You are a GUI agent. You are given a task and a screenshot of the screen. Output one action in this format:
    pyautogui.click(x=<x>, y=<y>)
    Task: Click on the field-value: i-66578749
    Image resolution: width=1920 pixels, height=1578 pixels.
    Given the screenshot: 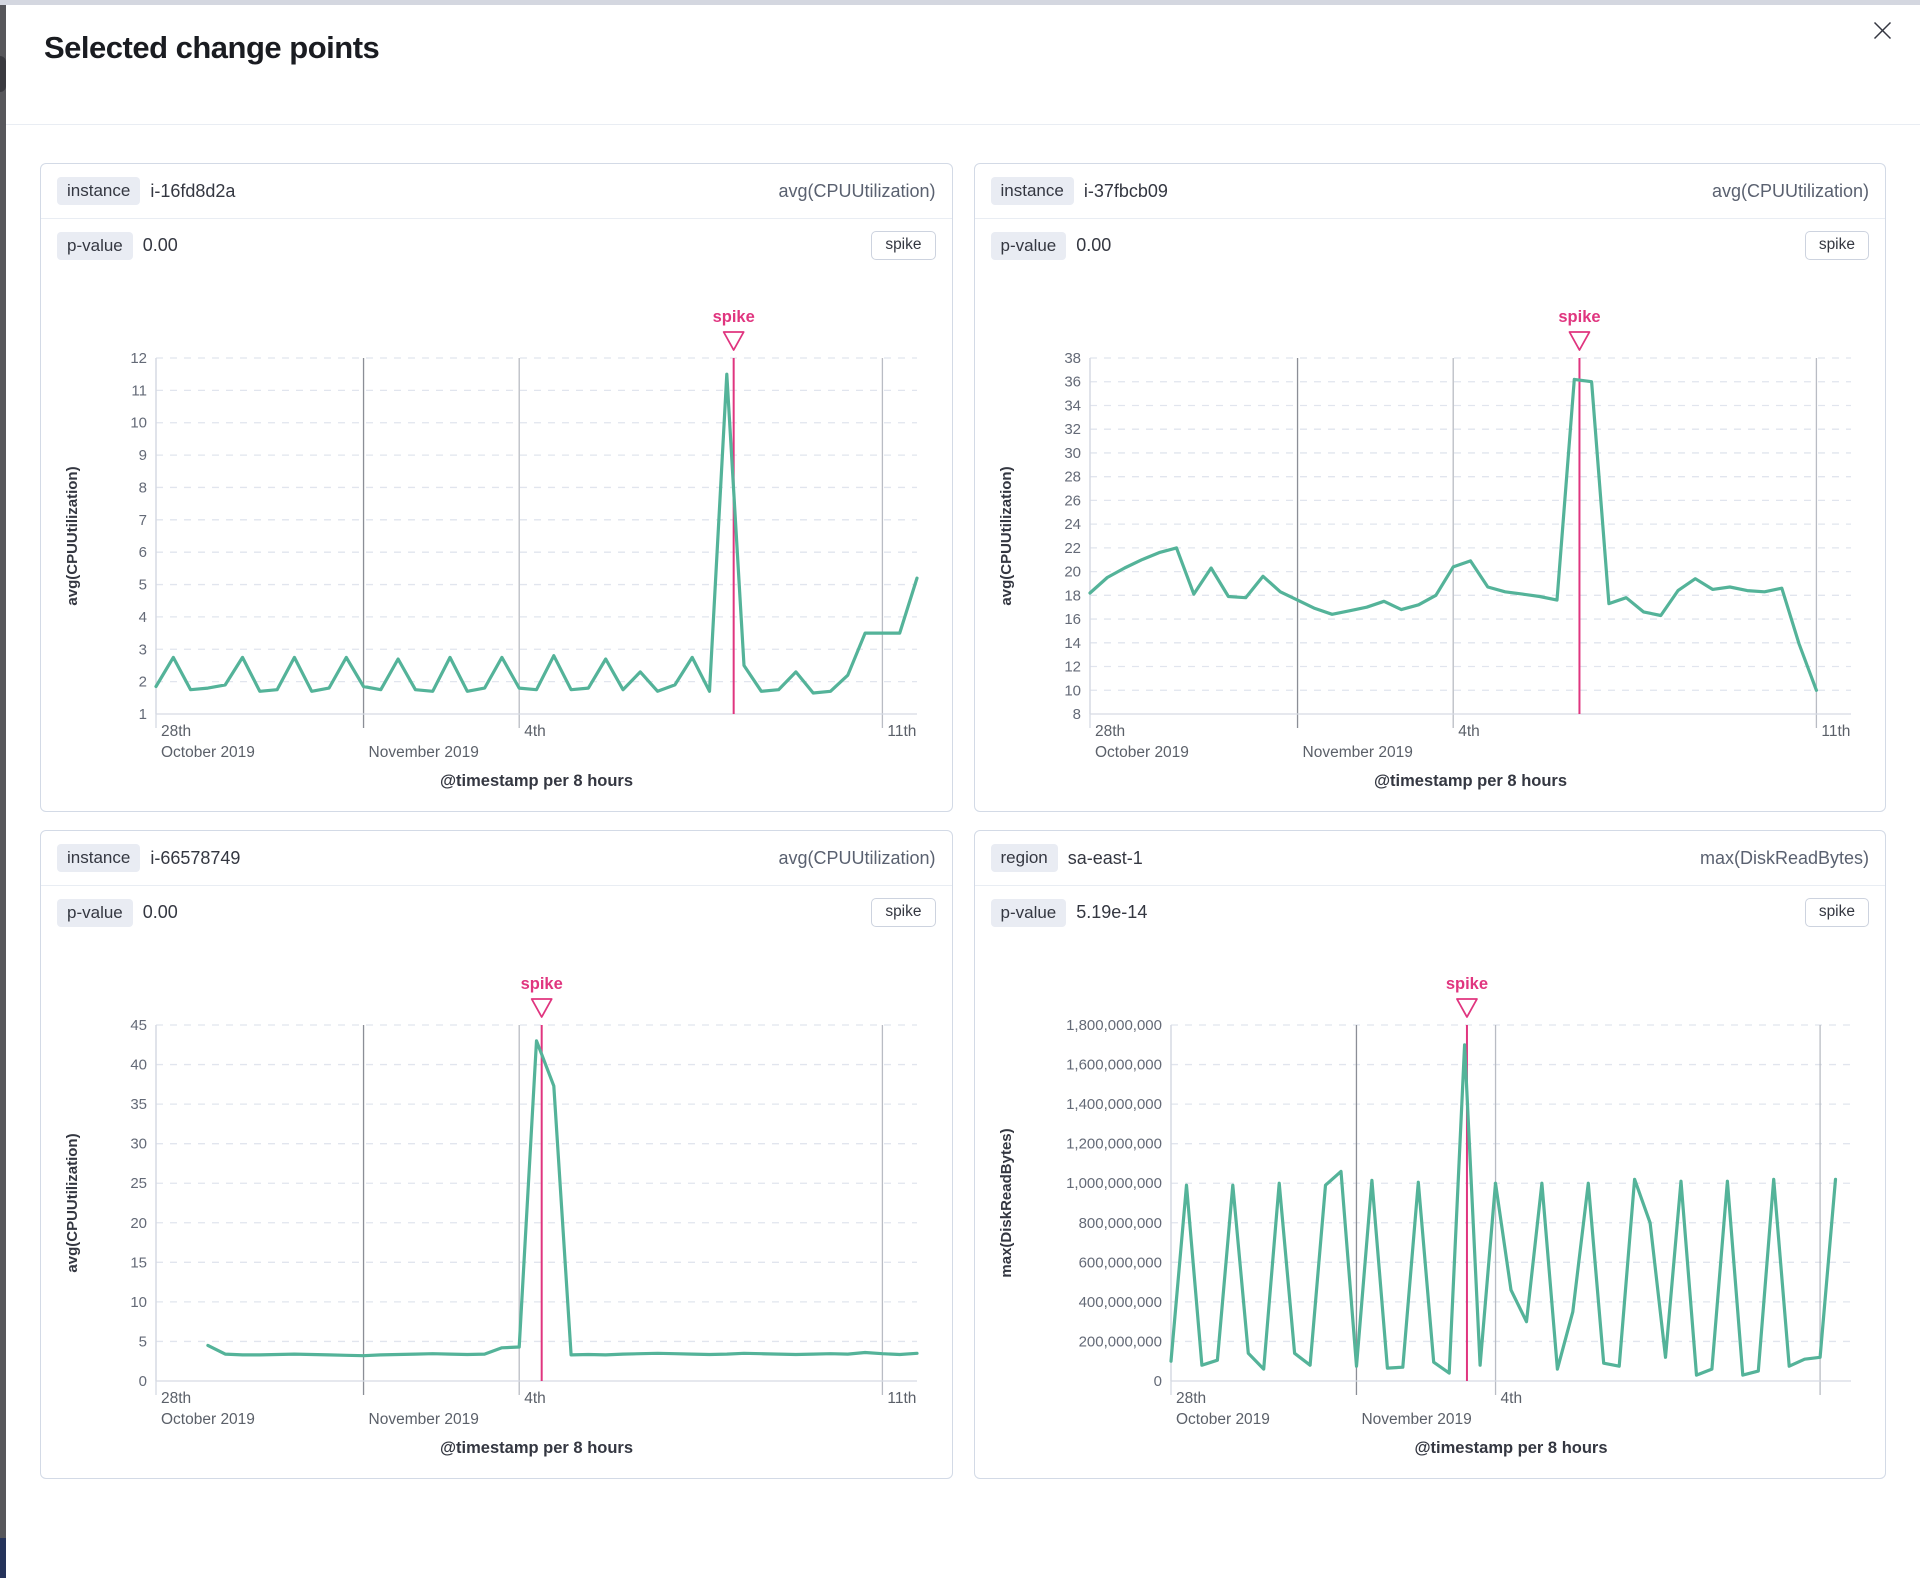 What is the action you would take?
    pyautogui.click(x=195, y=857)
    